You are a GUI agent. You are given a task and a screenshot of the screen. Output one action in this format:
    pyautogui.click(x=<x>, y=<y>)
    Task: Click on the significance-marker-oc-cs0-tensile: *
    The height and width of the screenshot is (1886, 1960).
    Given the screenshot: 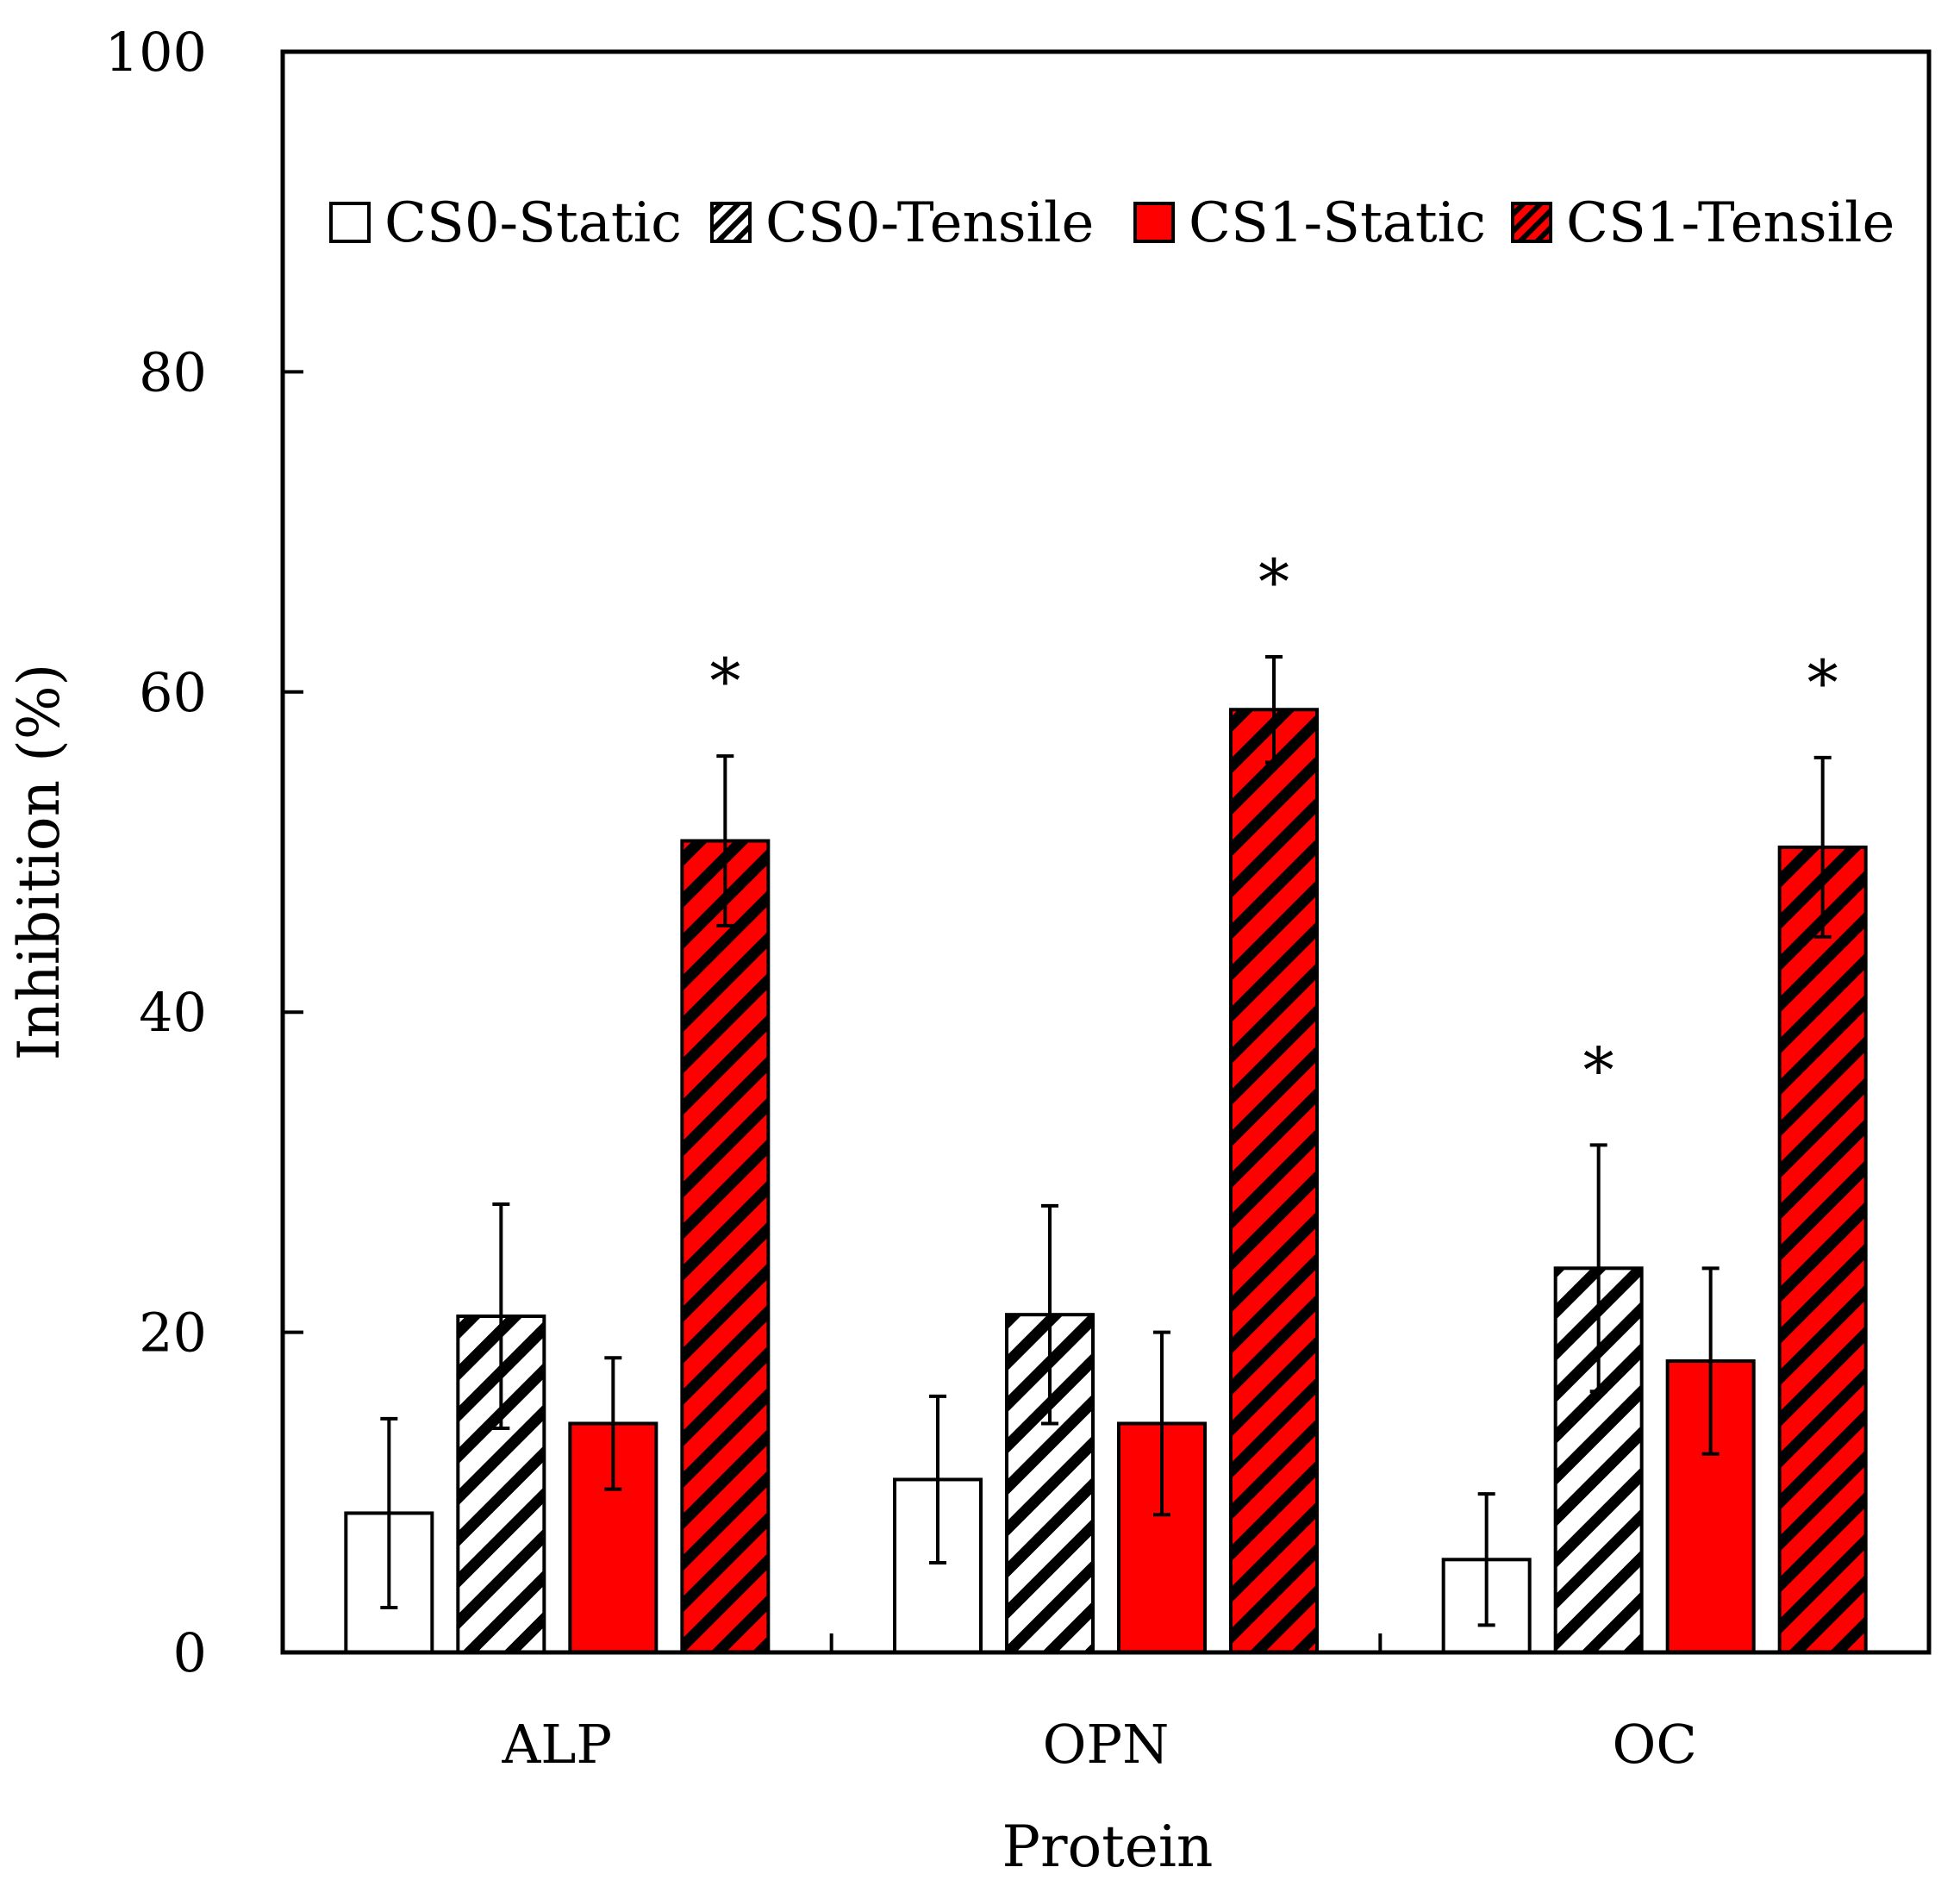 What is the action you would take?
    pyautogui.click(x=1599, y=1070)
    